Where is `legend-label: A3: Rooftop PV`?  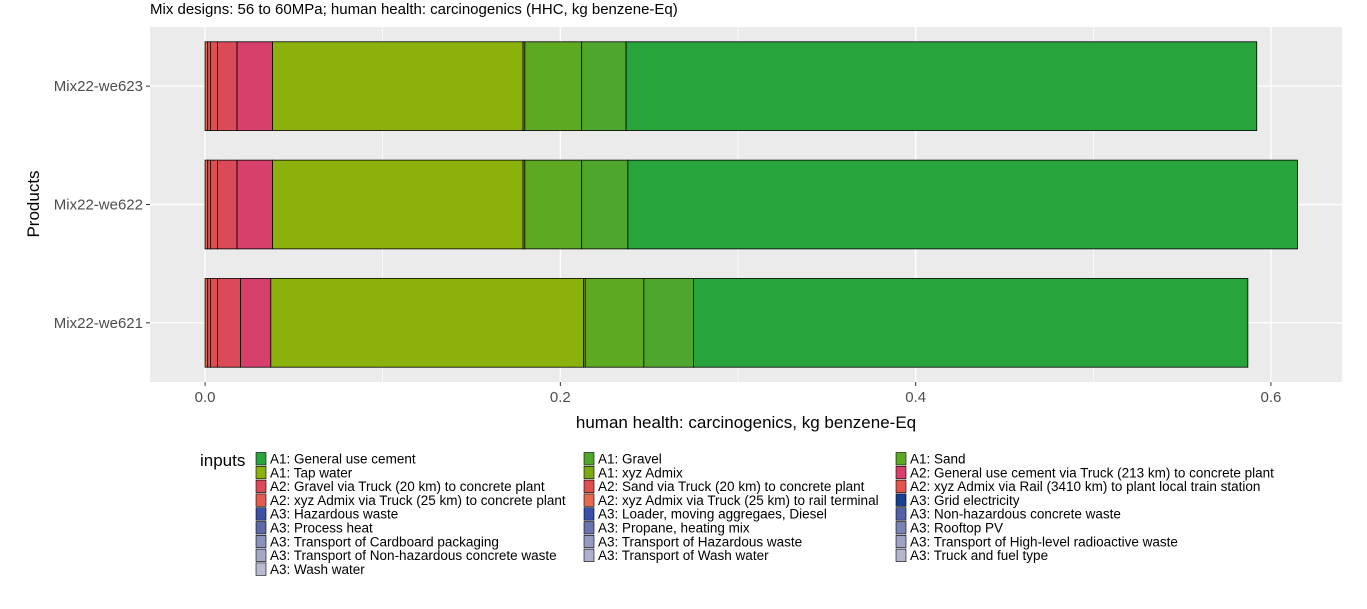 legend-label: A3: Rooftop PV is located at coordinates (956, 528).